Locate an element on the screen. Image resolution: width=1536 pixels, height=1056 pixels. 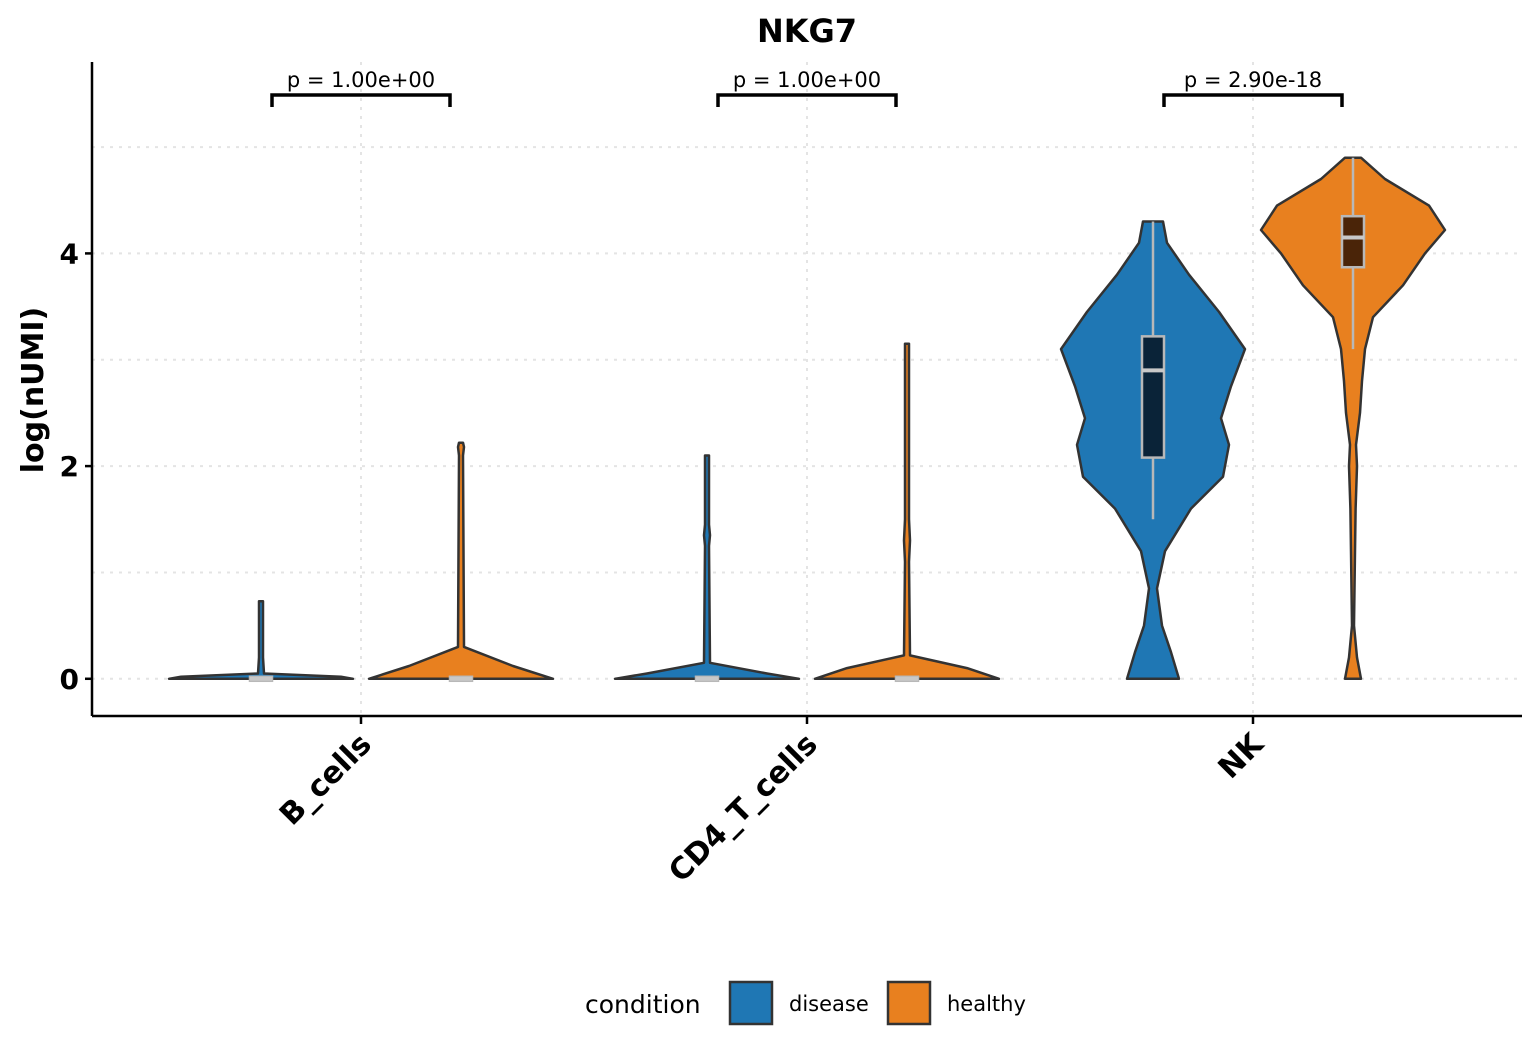
x-tick-label: CD4_T_cells is located at coordinates (743, 808).